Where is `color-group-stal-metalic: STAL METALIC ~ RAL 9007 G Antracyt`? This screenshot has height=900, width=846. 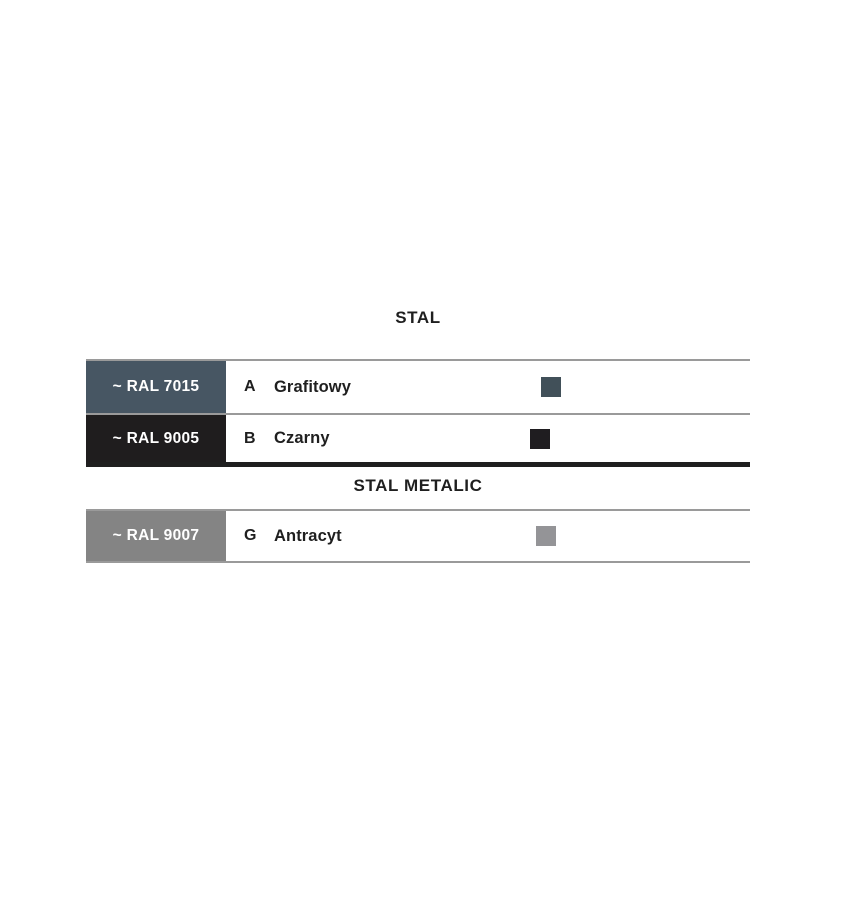
color-group-stal-metalic: STAL METALIC ~ RAL 9007 G Antracyt is located at coordinates (418, 519).